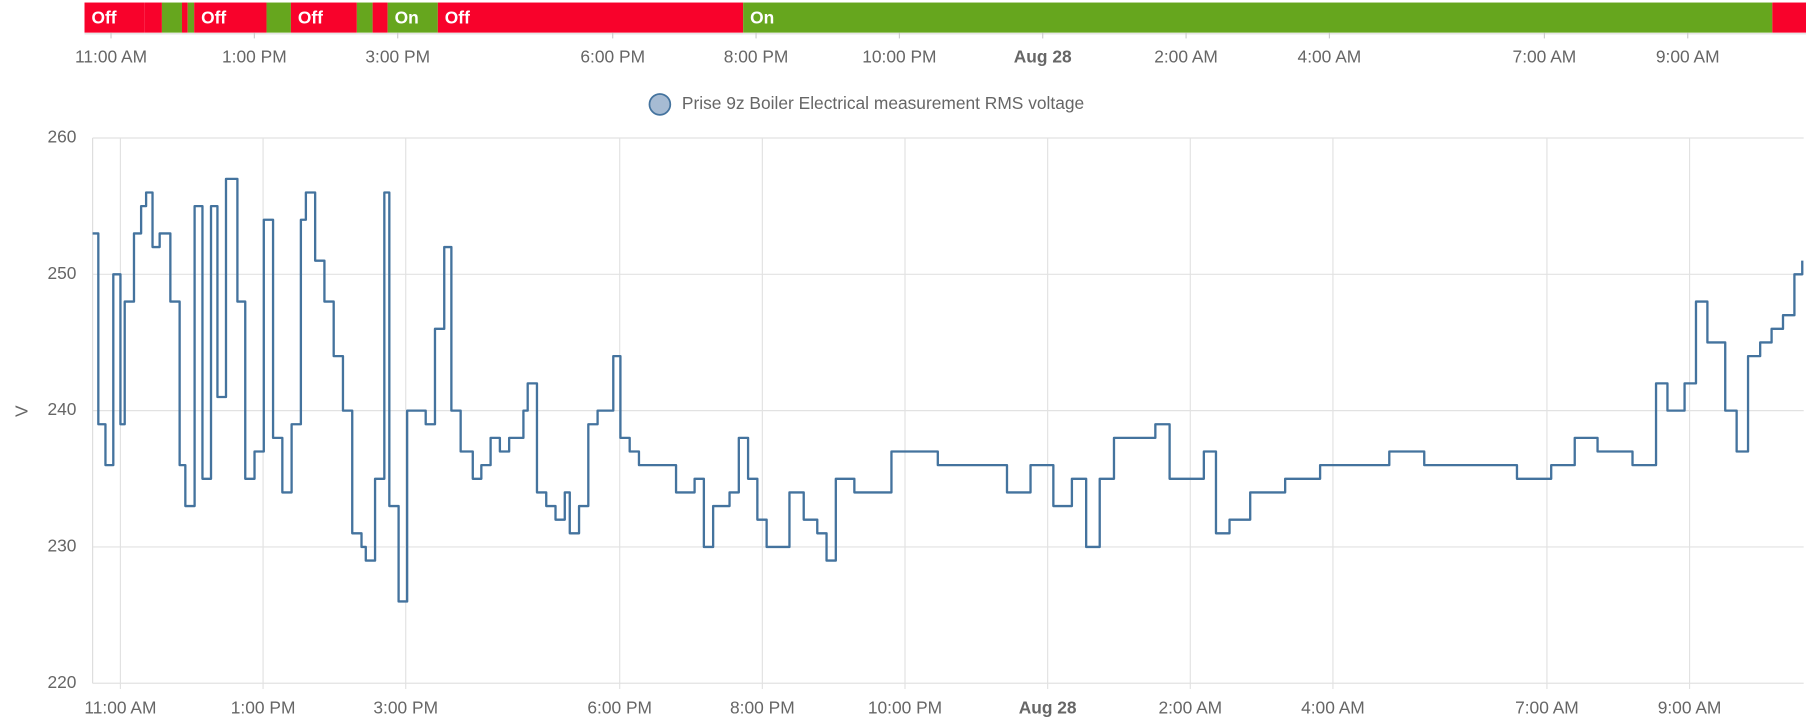  Describe the element at coordinates (61, 546) in the screenshot. I see `y-tick-label: 230` at that location.